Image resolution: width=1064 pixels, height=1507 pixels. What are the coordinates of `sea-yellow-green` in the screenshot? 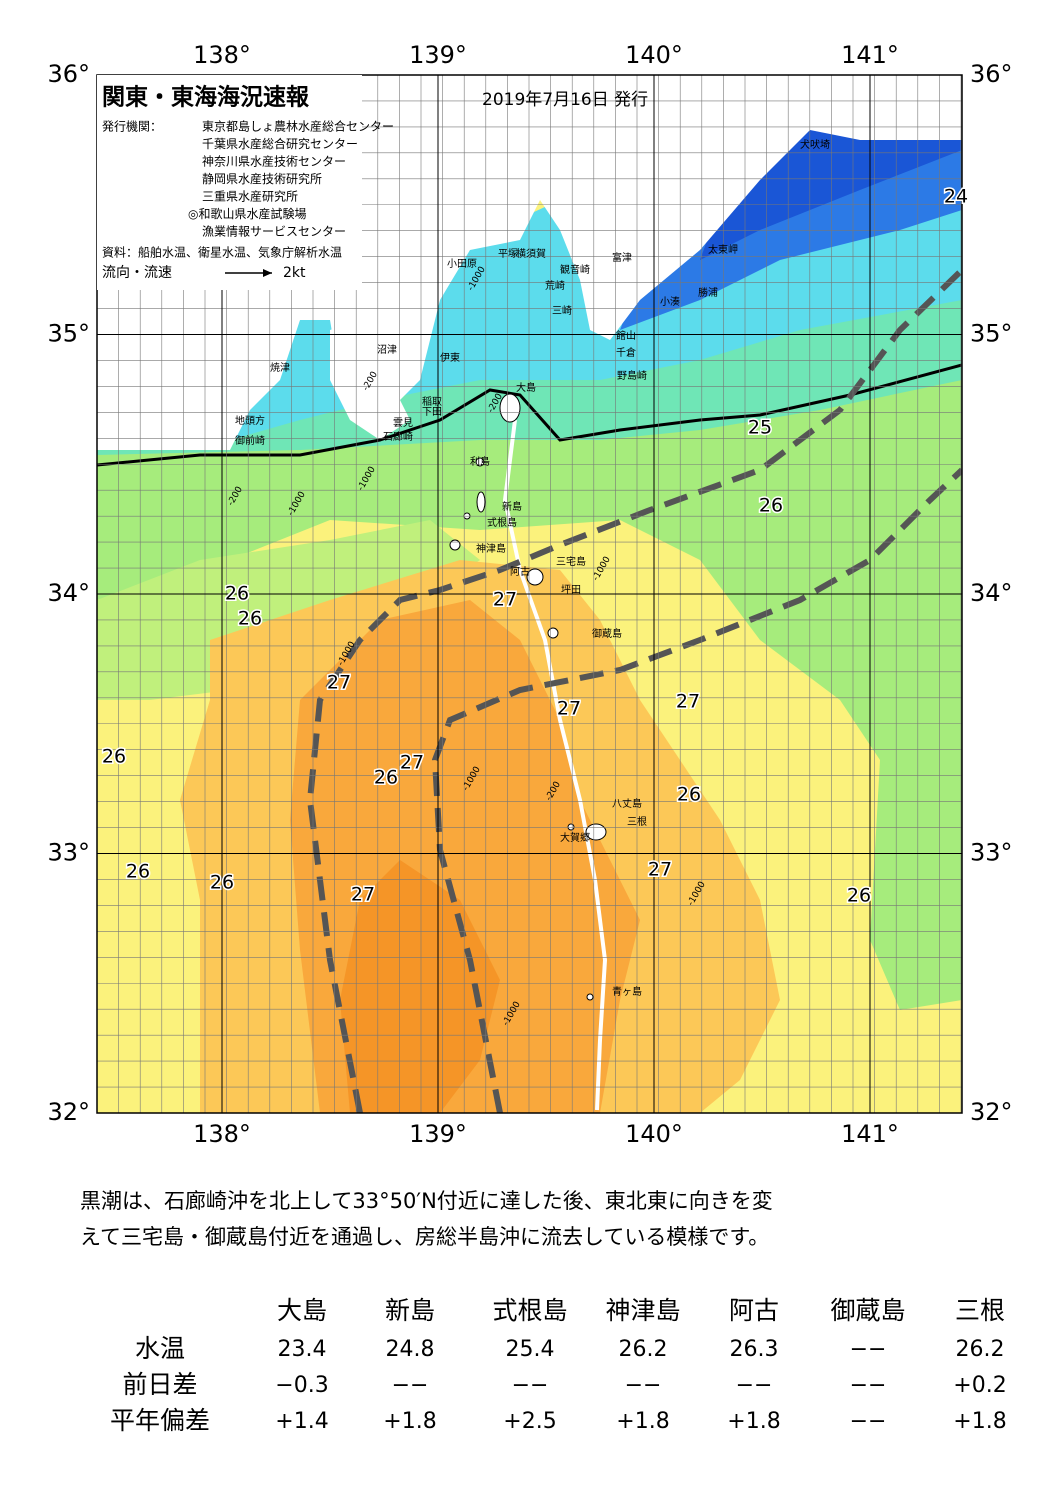 It's located at (288, 610).